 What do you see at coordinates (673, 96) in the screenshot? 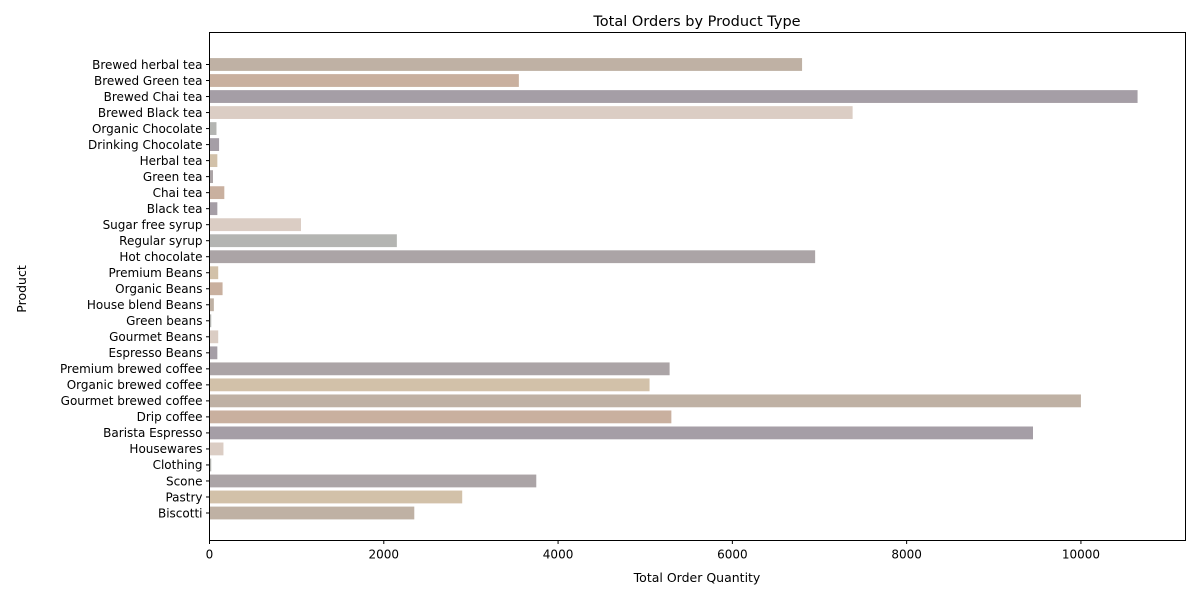
I see `bar-brewed-chai-tea` at bounding box center [673, 96].